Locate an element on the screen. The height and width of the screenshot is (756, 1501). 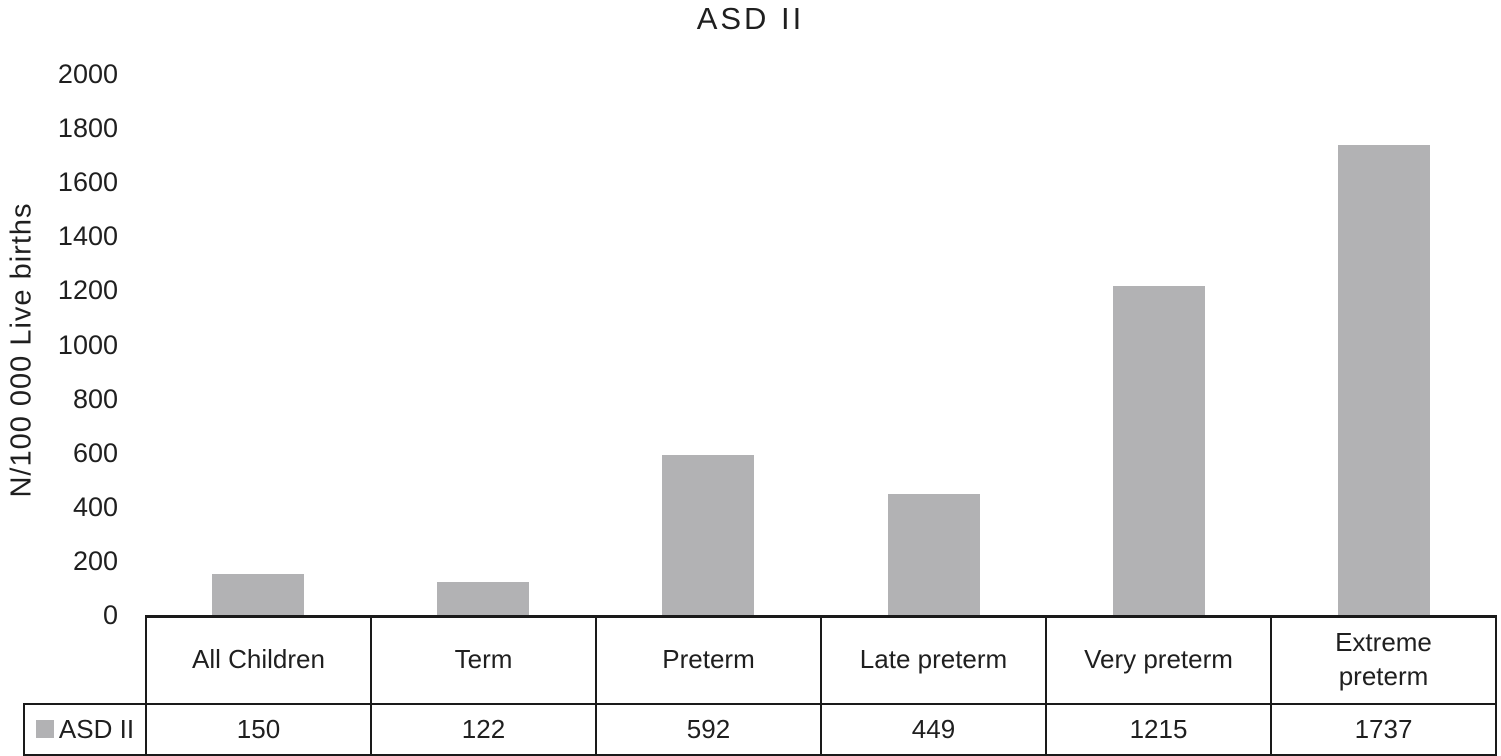
y-tick-label: 1600 is located at coordinates (87, 182).